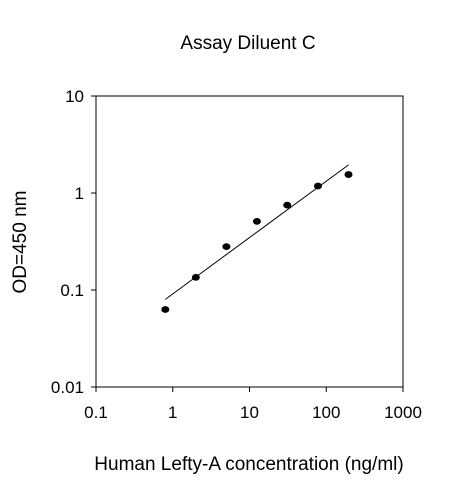 Image resolution: width=463 pixels, height=480 pixels. Describe the element at coordinates (72, 290) in the screenshot. I see `y-tick-label: 0.1` at that location.